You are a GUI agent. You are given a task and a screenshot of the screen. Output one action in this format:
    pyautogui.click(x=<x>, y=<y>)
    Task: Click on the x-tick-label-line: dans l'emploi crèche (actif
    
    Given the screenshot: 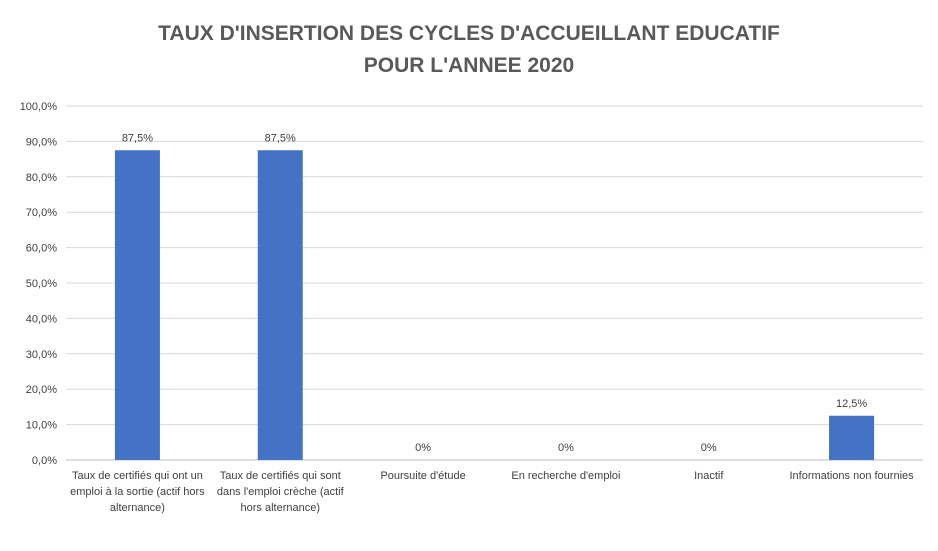 What is the action you would take?
    pyautogui.click(x=281, y=492)
    